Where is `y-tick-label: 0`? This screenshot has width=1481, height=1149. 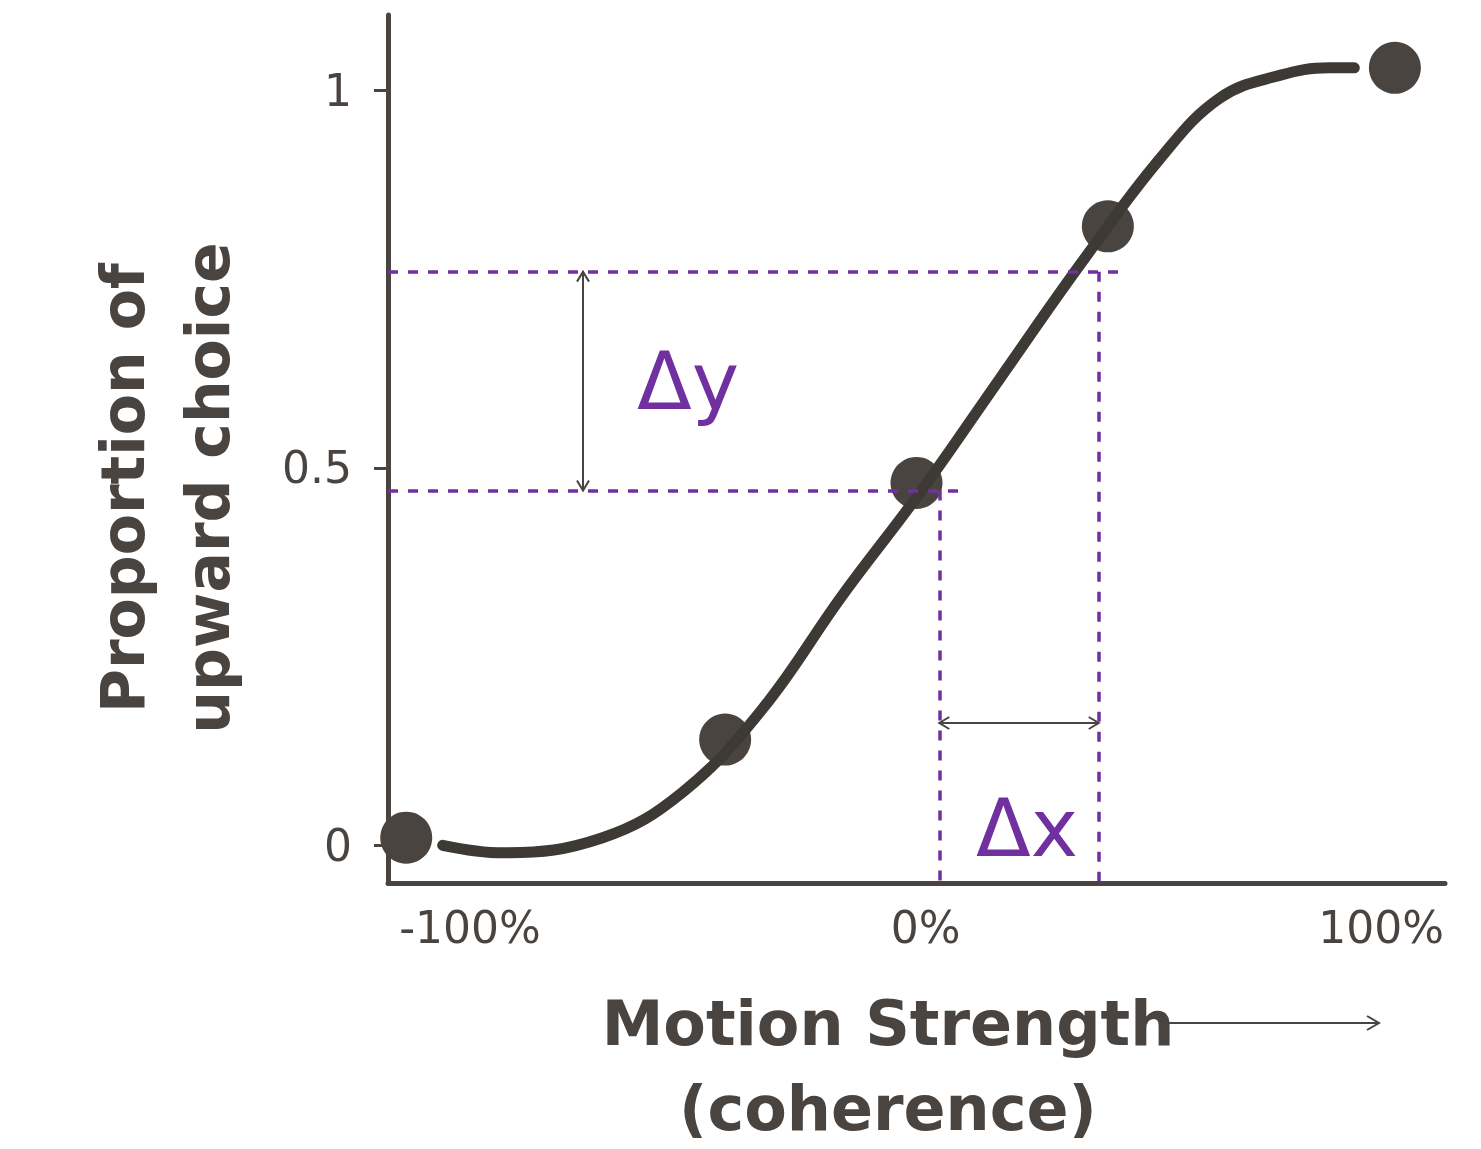
y-tick-label: 0 is located at coordinates (338, 845).